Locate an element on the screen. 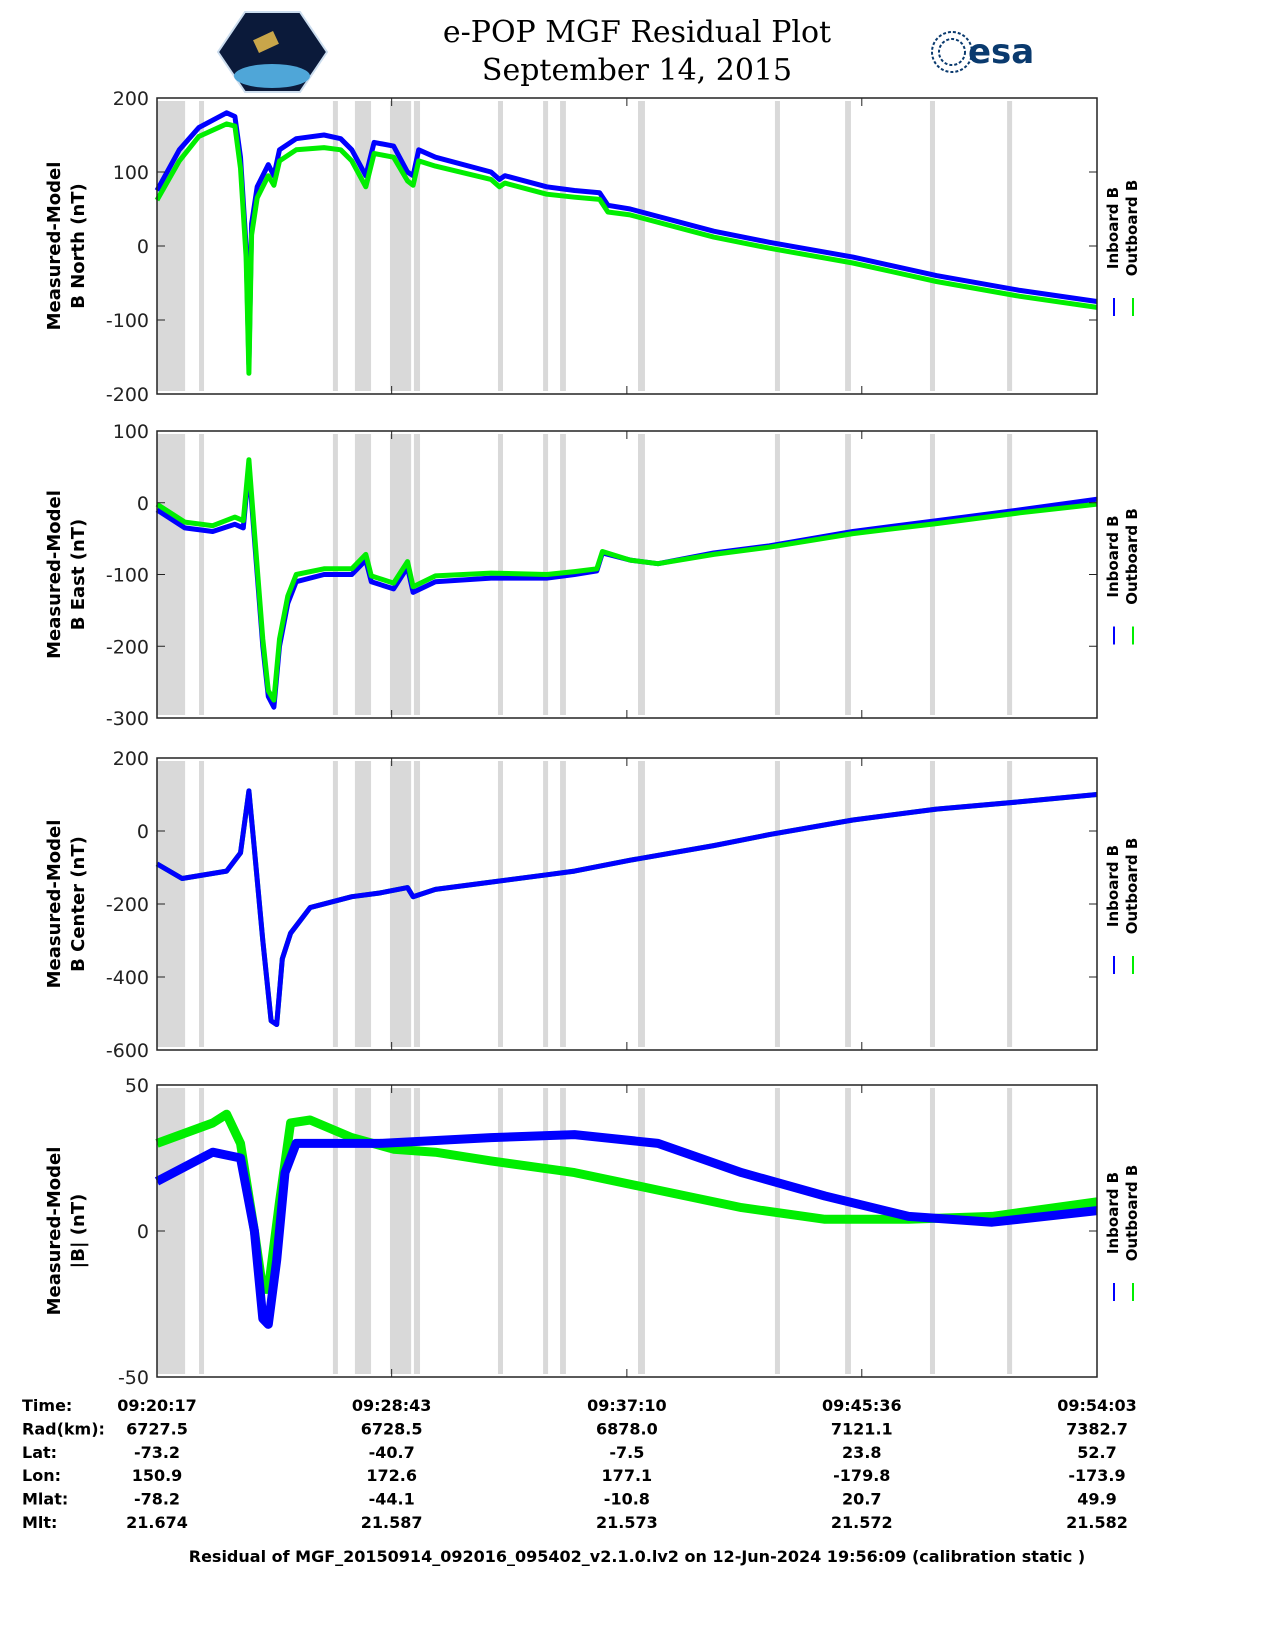  table-row-label: Lat: is located at coordinates (39, 1452).